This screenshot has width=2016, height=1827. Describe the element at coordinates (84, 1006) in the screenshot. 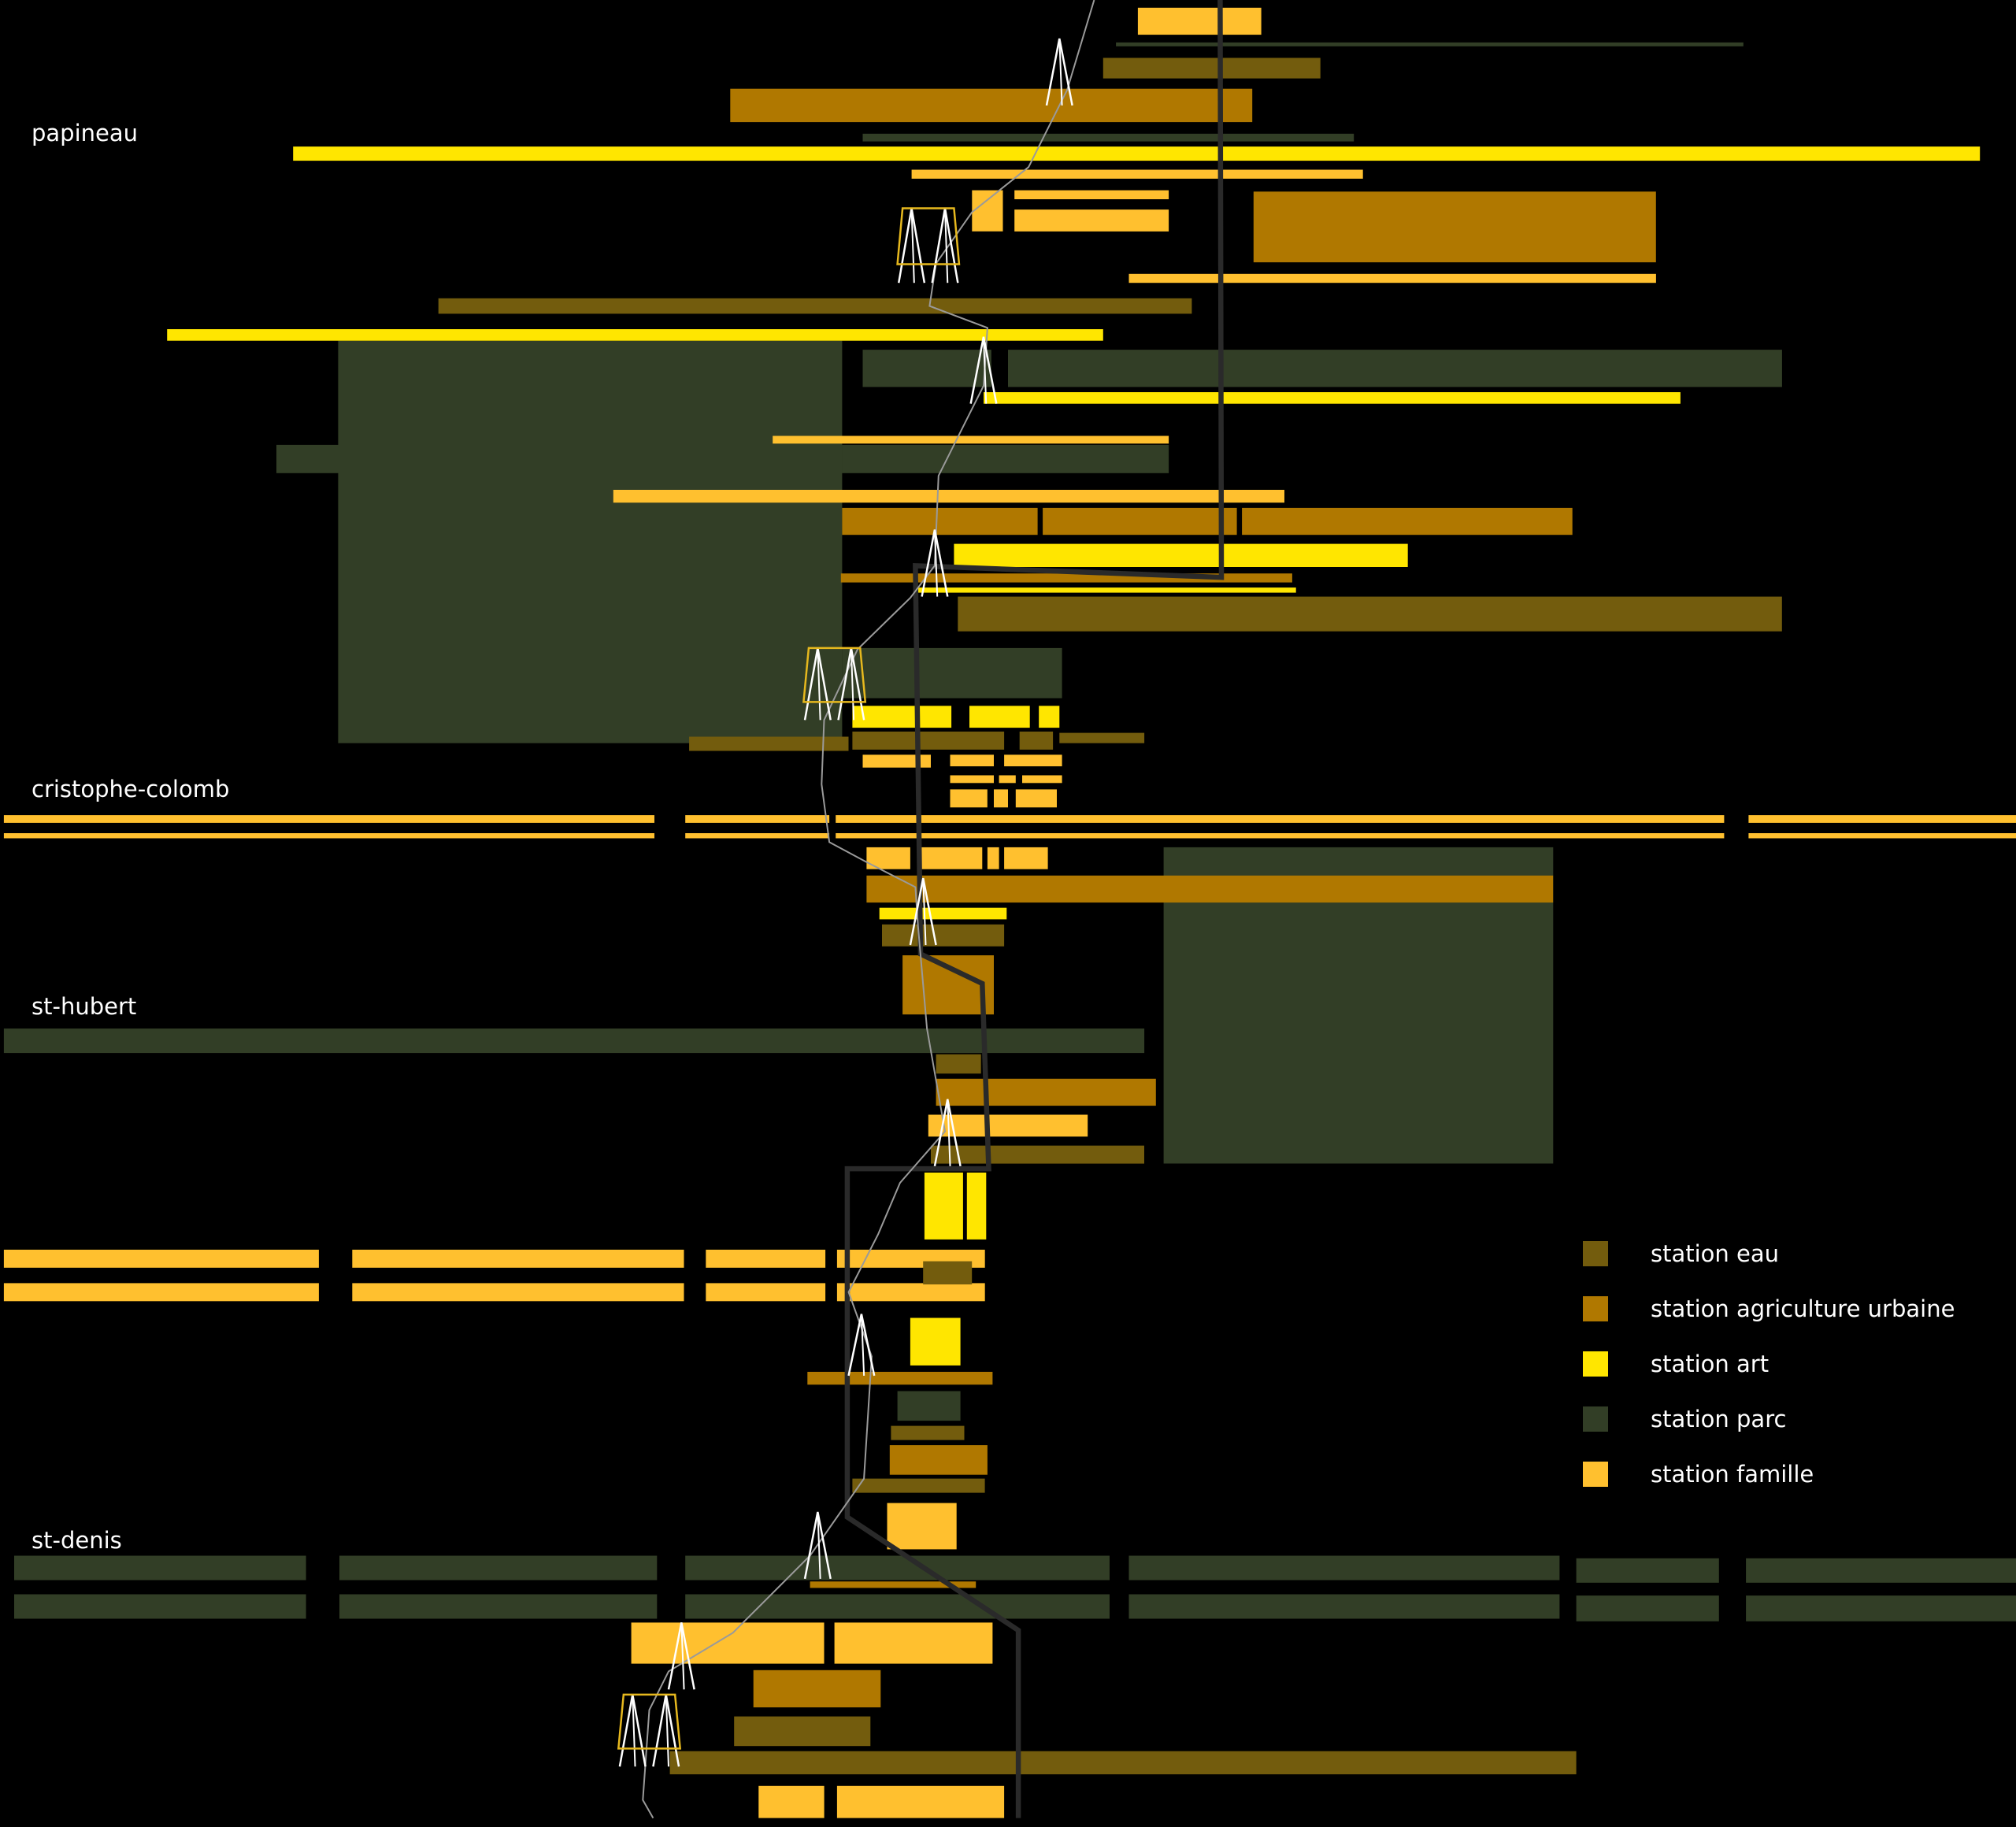

I see `street-label-st-hubert: st-hubert` at that location.